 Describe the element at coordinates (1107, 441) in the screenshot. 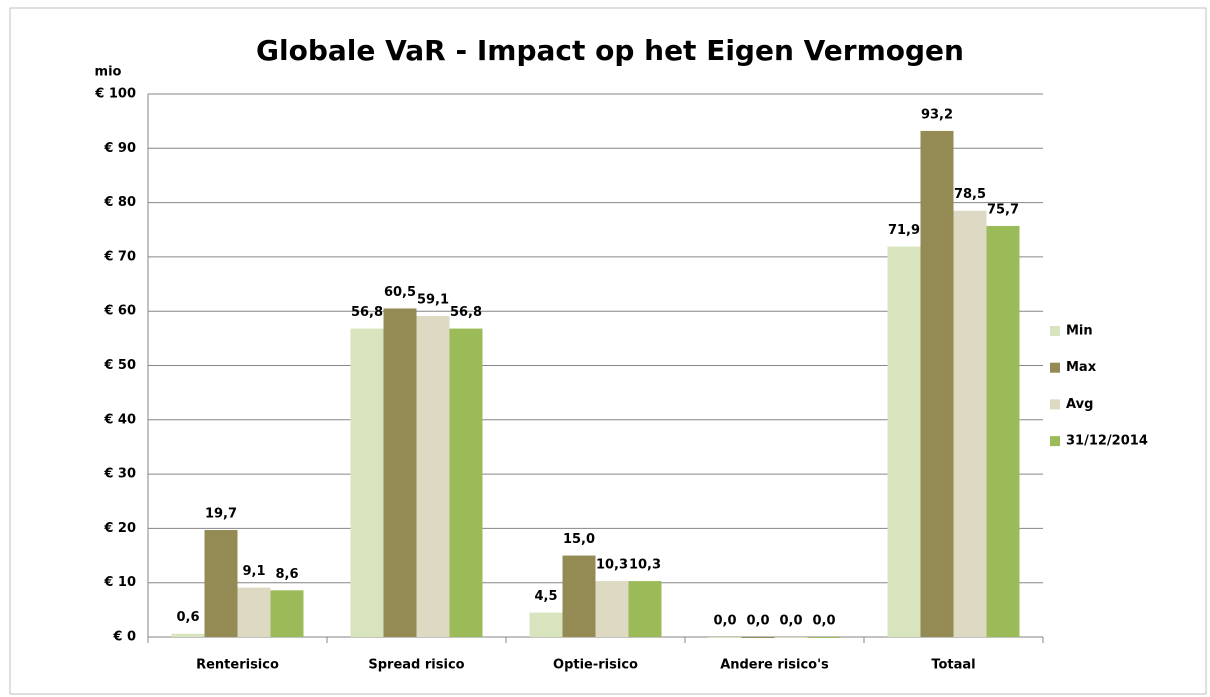

I see `legend-label: 31/12/2014` at that location.